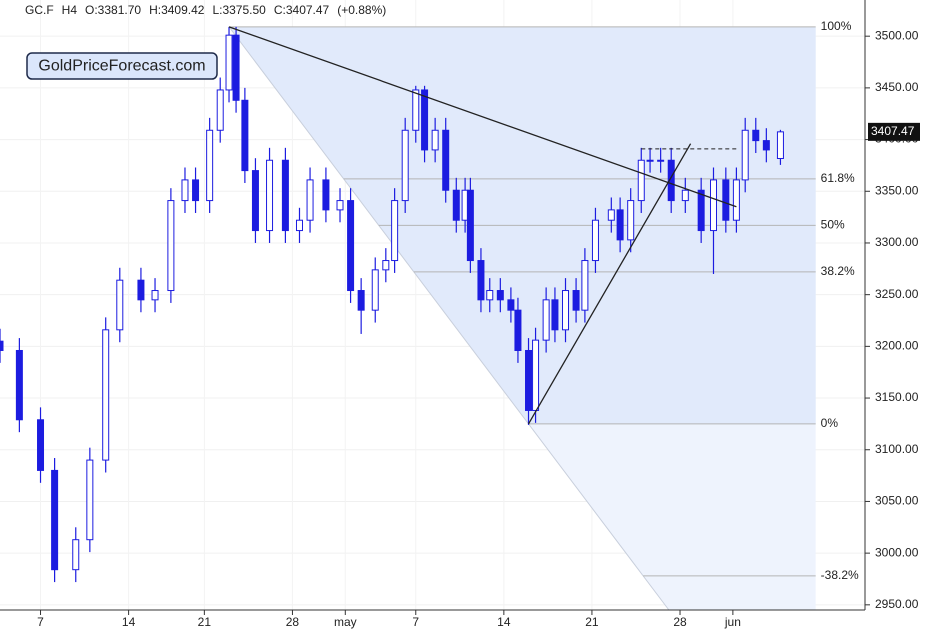 Image resolution: width=945 pixels, height=639 pixels. I want to click on fib-label: 61.8%, so click(838, 178).